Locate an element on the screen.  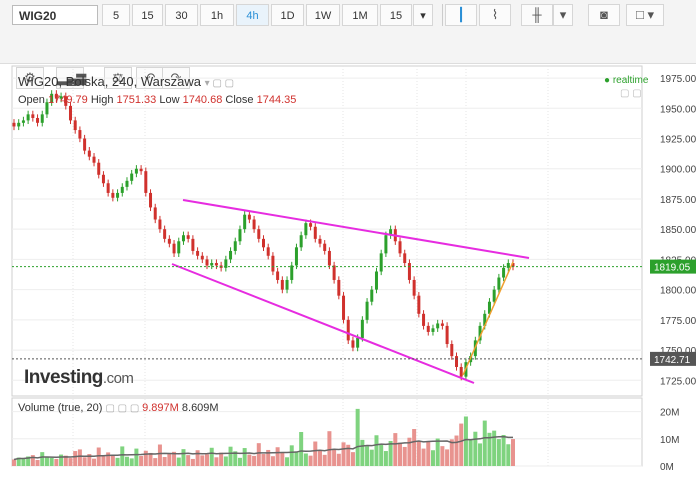
interval-button-1M: 1M is located at coordinates (360, 15).